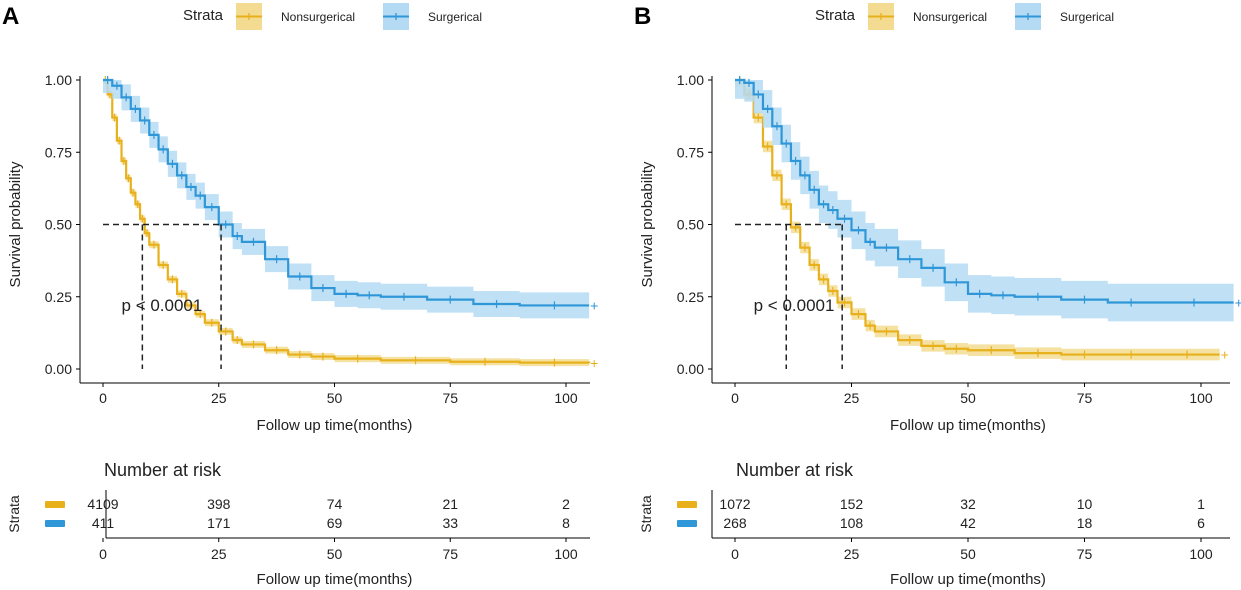 The image size is (1241, 590). I want to click on risk-cell: 171, so click(219, 523).